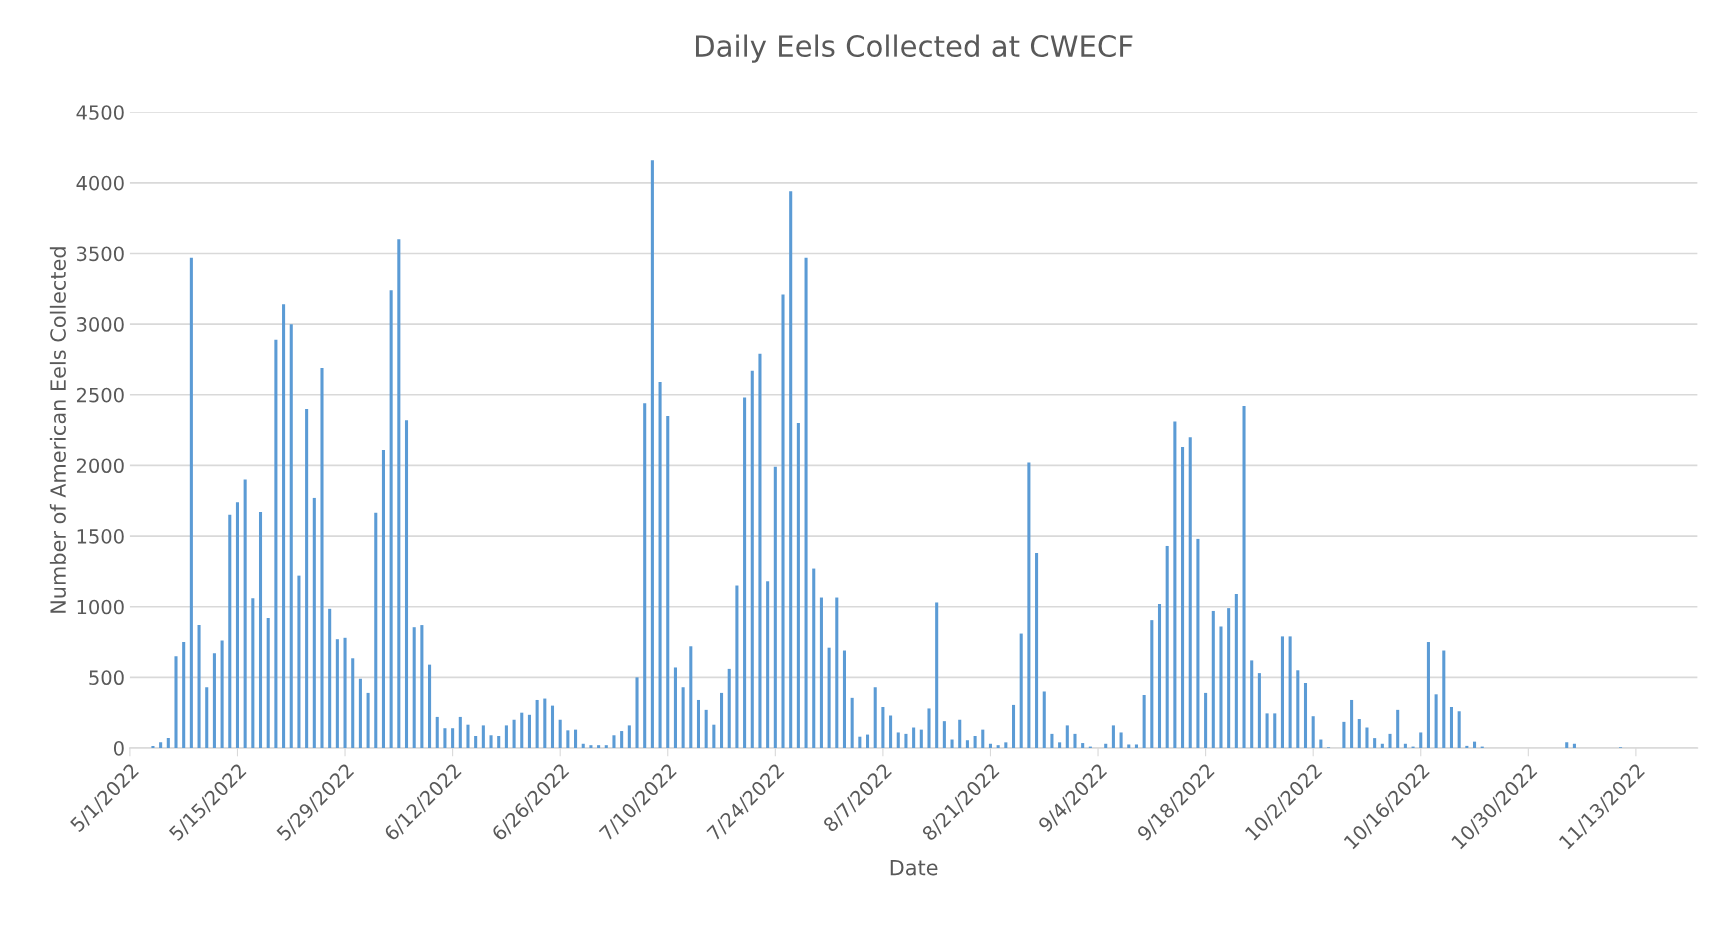 This screenshot has height=935, width=1732. What do you see at coordinates (100, 112) in the screenshot?
I see `y-tick-label: 4500` at bounding box center [100, 112].